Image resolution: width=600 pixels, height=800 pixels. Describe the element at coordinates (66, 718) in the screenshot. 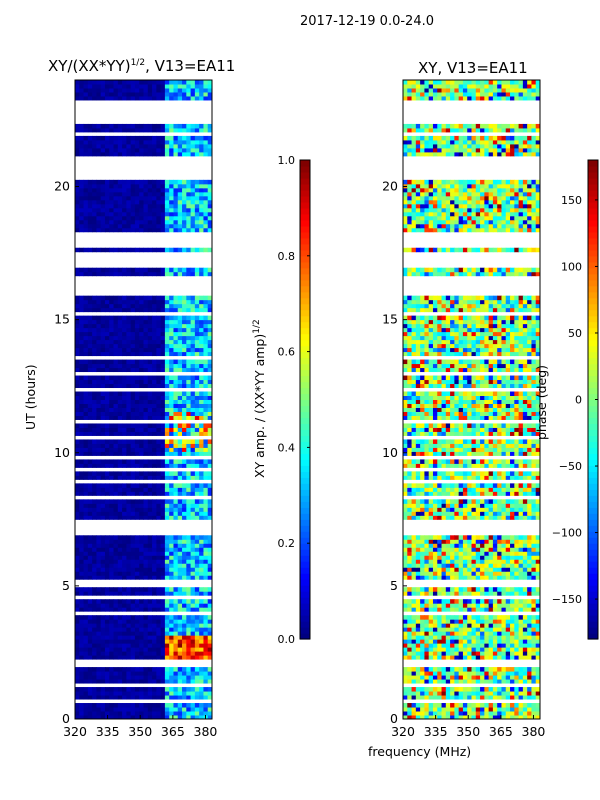

I see `y-tick-label: 0` at that location.